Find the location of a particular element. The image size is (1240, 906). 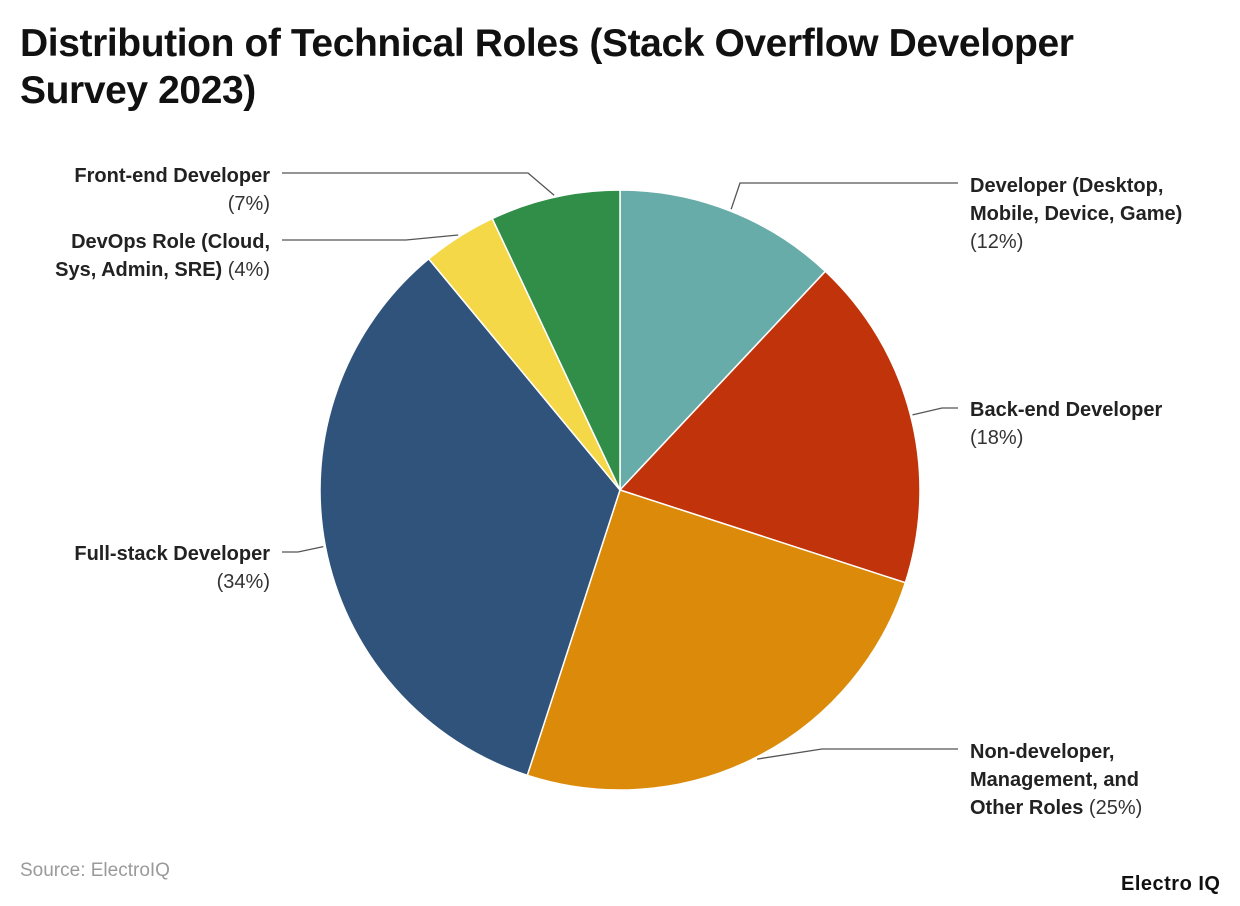

source-note: Source: ElectroIQ is located at coordinates (95, 870).